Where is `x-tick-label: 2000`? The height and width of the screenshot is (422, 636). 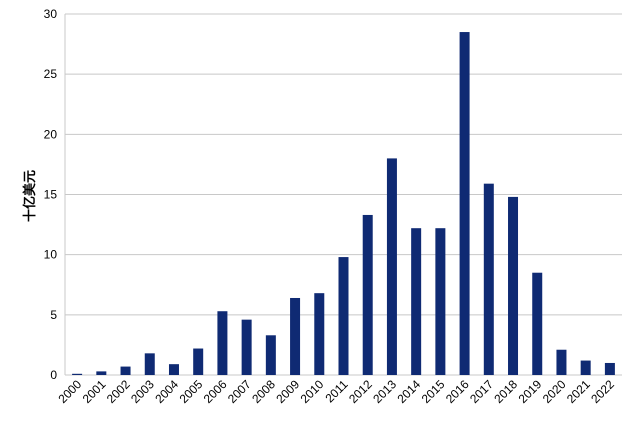 x-tick-label: 2000 is located at coordinates (69, 391).